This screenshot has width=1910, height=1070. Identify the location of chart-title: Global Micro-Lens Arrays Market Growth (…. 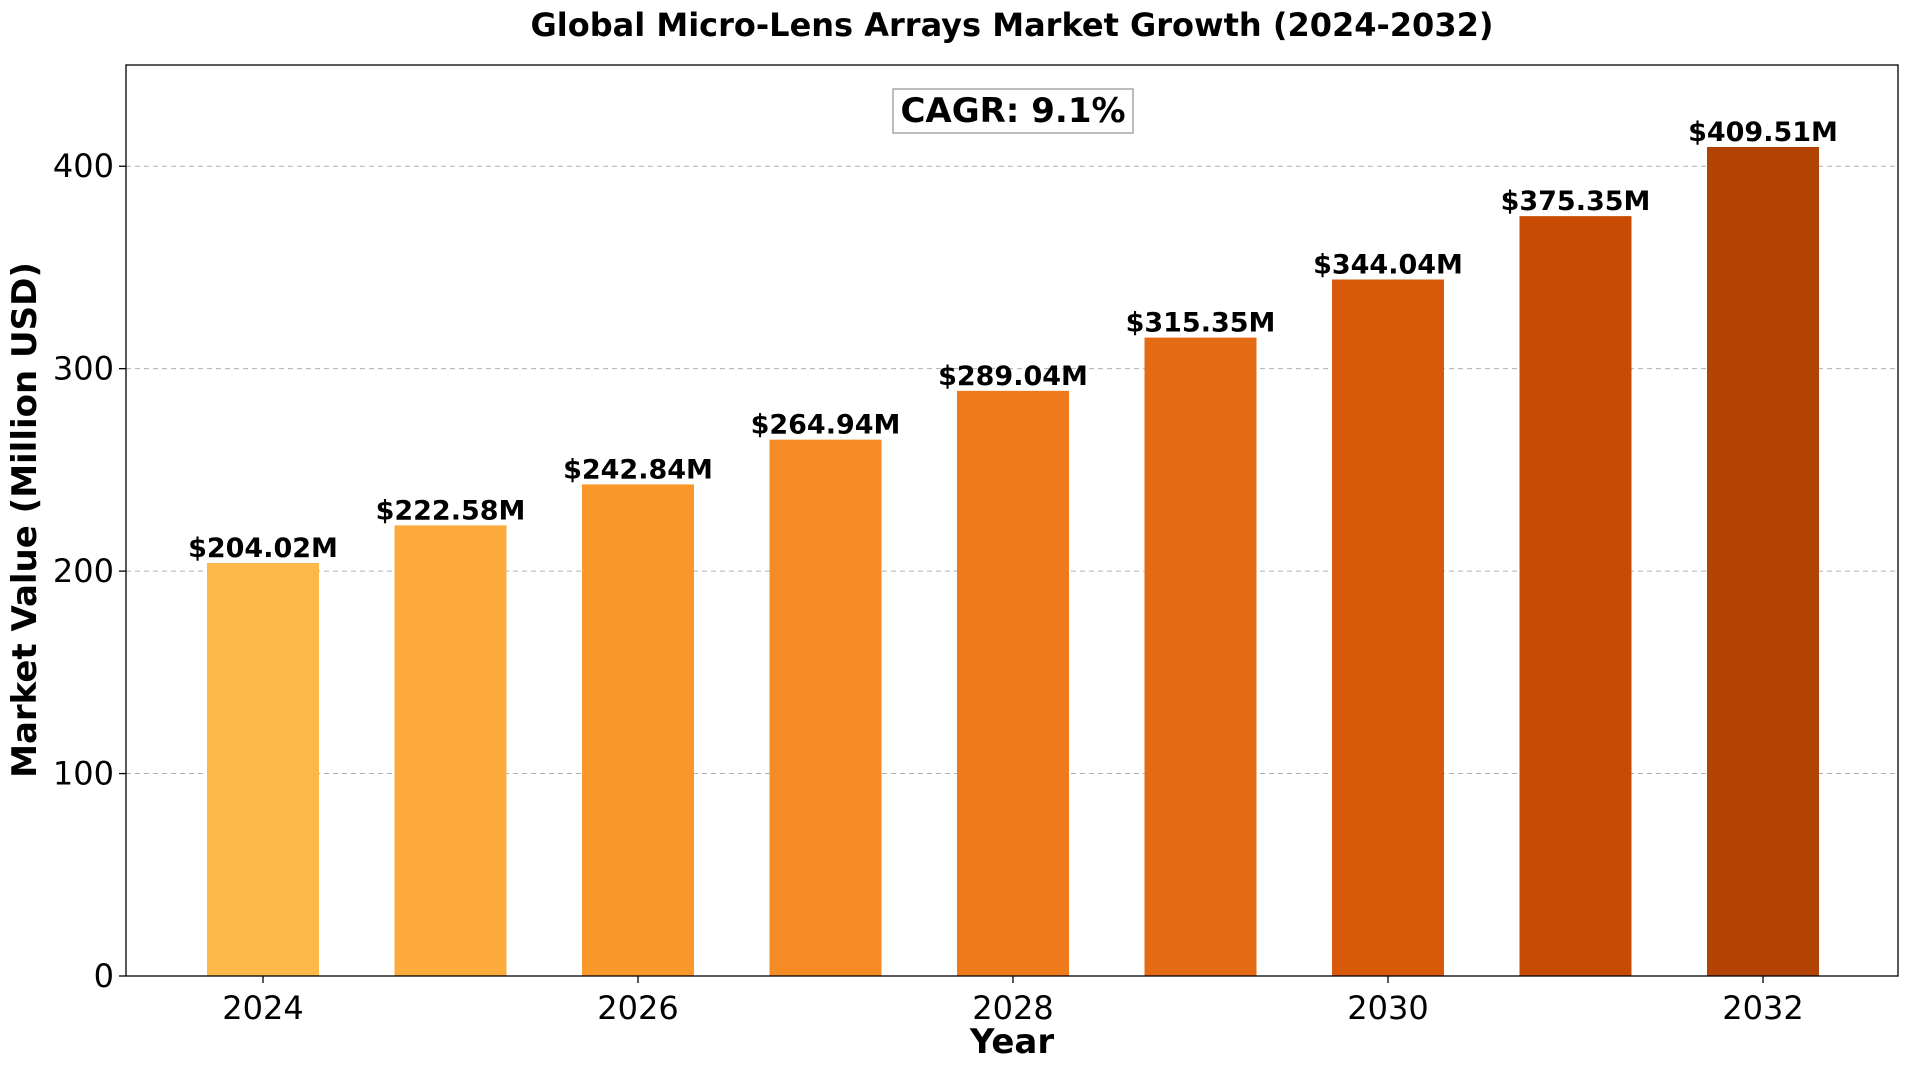
(1012, 25).